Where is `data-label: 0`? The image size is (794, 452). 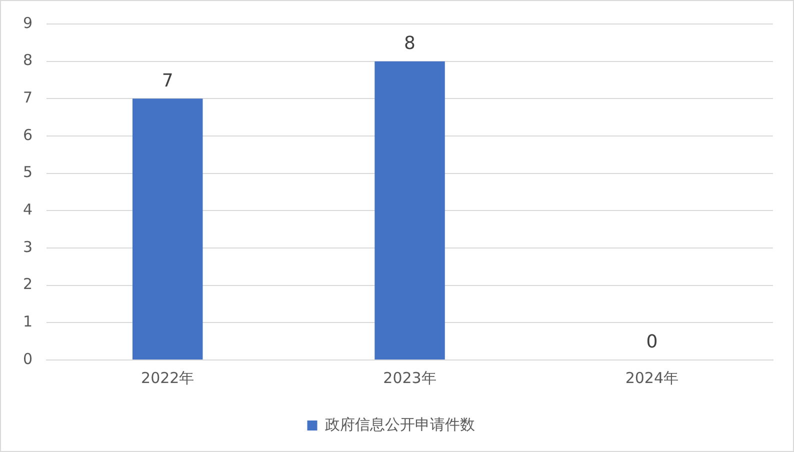 data-label: 0 is located at coordinates (652, 342).